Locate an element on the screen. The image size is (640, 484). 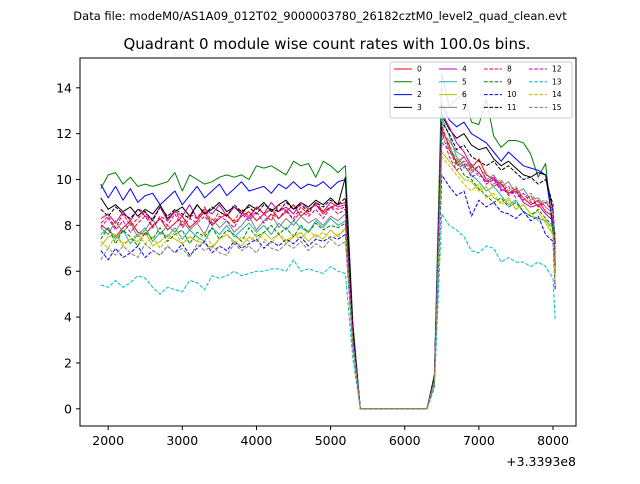
legend-frame is located at coordinates (481, 90).